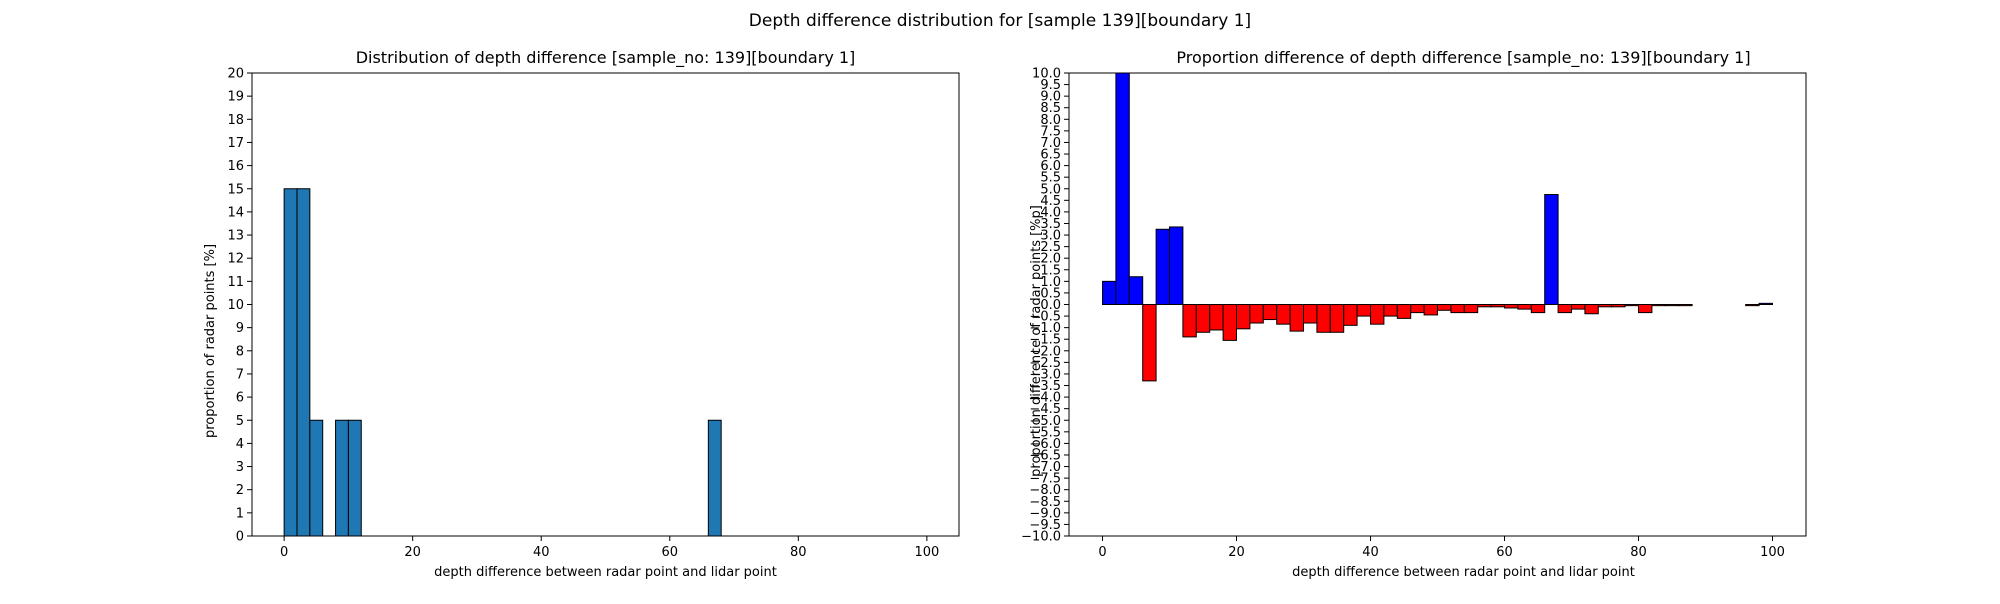 The image size is (2000, 604). What do you see at coordinates (240, 351) in the screenshot?
I see `left-ytick-label-8: 8` at bounding box center [240, 351].